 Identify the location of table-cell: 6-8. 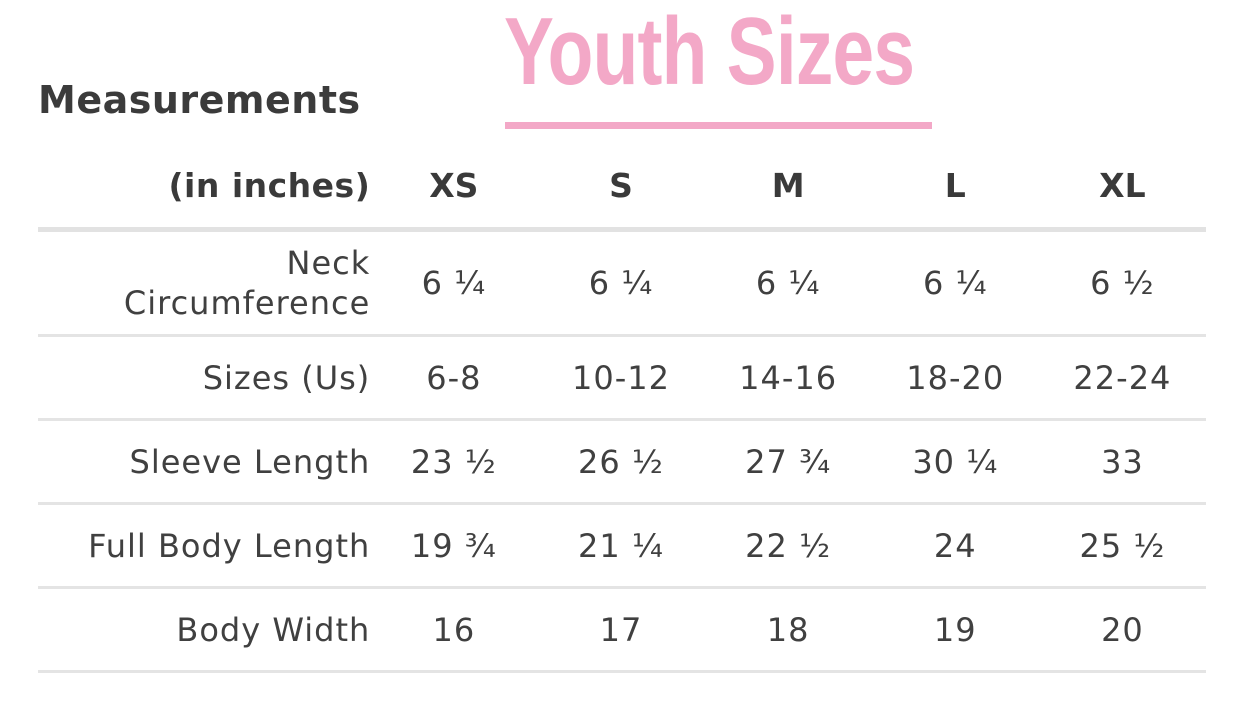
(454, 378).